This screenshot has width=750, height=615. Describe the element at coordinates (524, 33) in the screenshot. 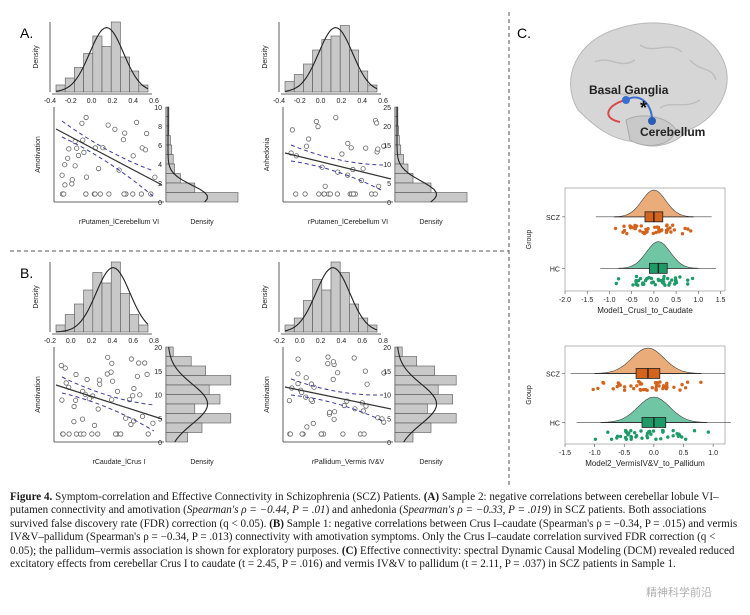

I see `panel-label-c: C.` at that location.